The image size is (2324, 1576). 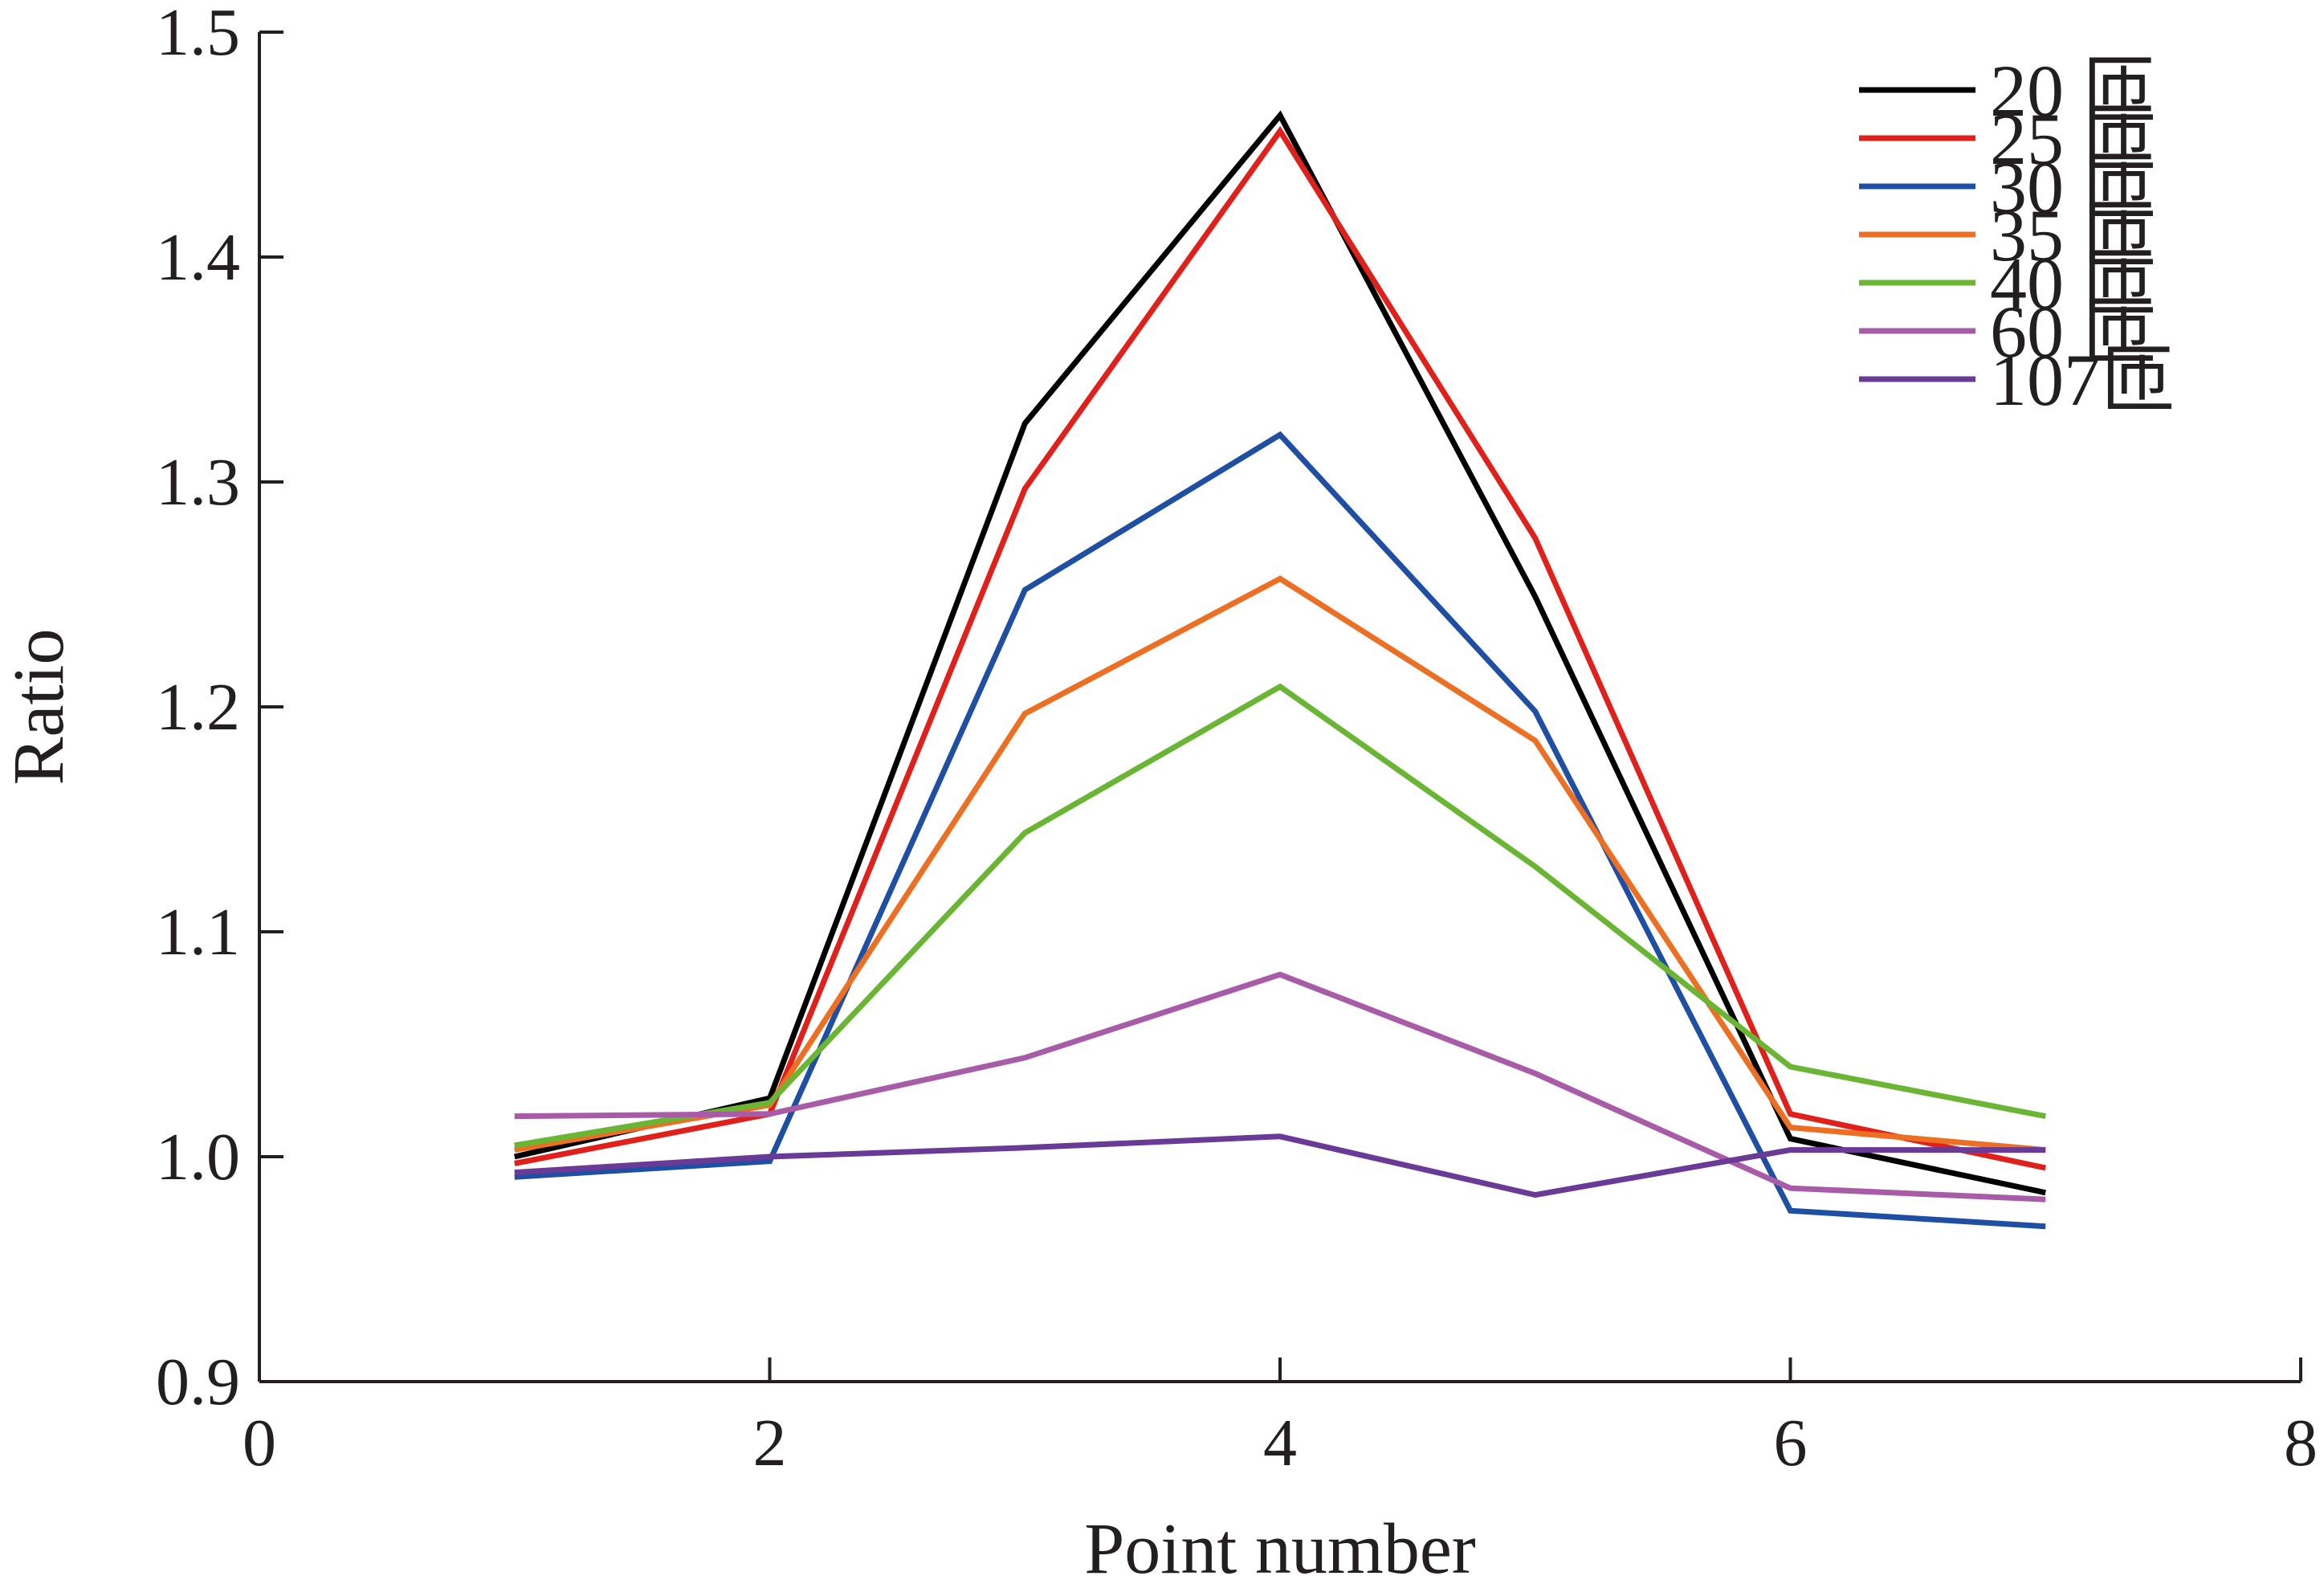 What do you see at coordinates (198, 35) in the screenshot?
I see `y-tick-label: 1.5` at bounding box center [198, 35].